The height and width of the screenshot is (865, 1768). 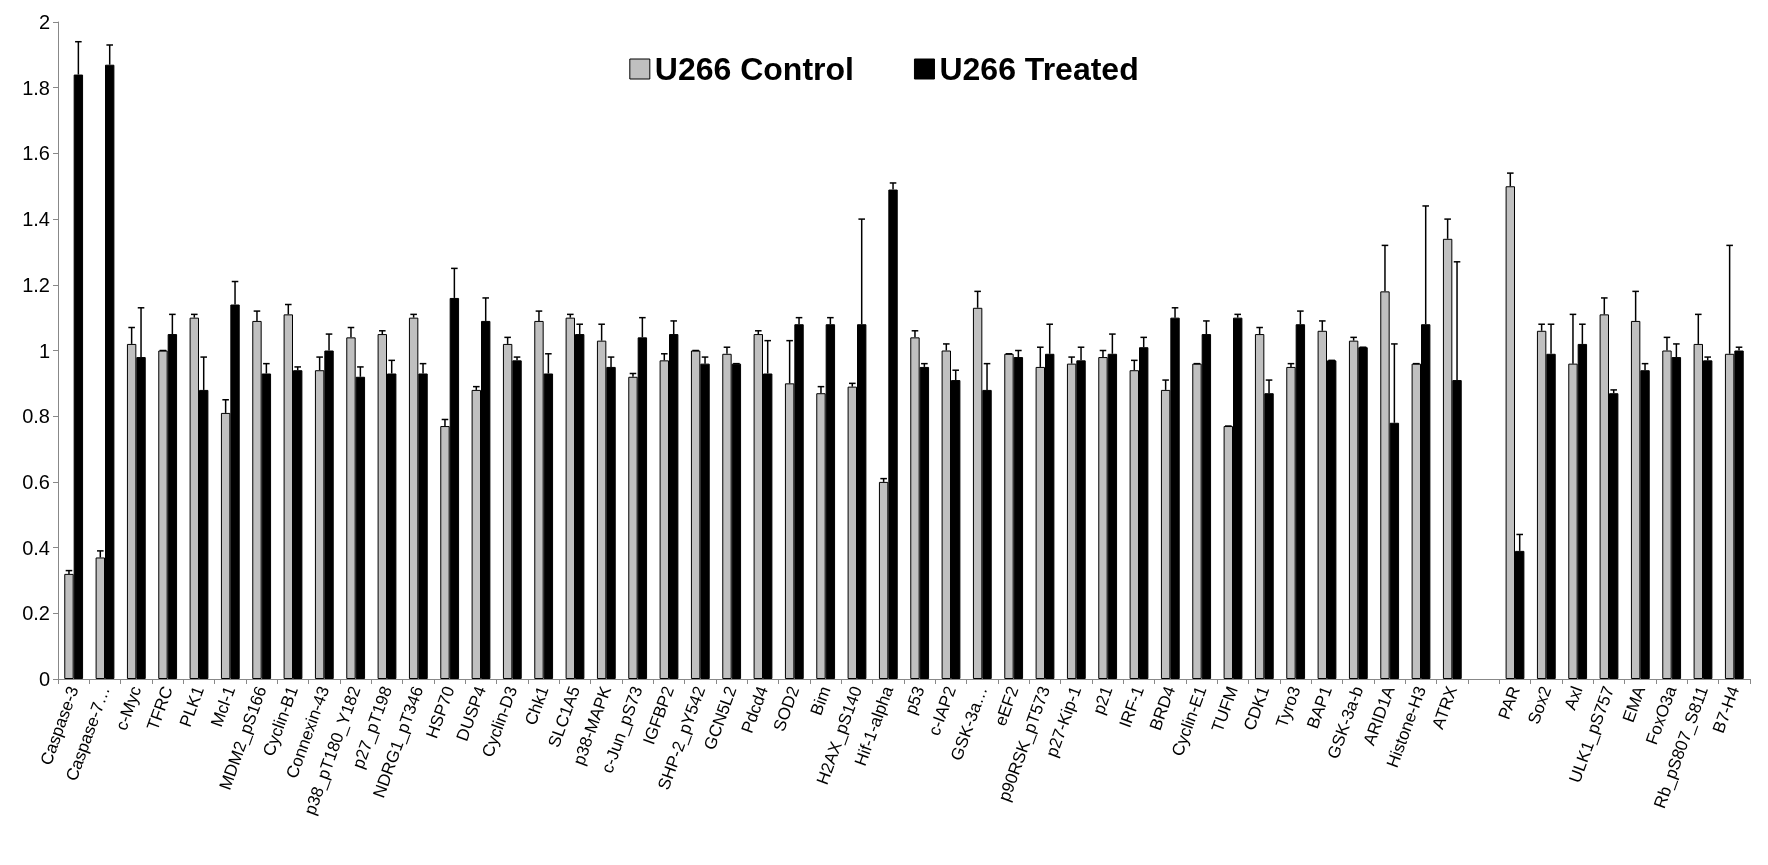 I want to click on x-tick-label: p21, so click(x=1103, y=700).